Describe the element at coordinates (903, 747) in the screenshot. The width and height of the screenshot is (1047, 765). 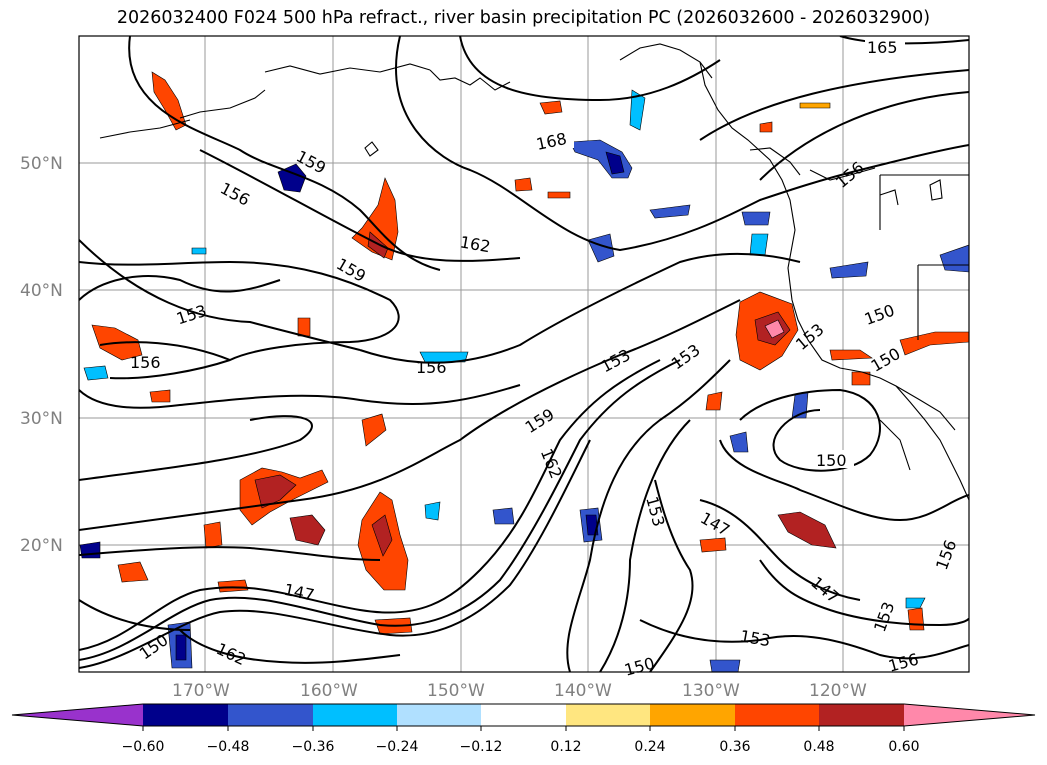
I see `colorbar-tick-label: 0.60` at that location.